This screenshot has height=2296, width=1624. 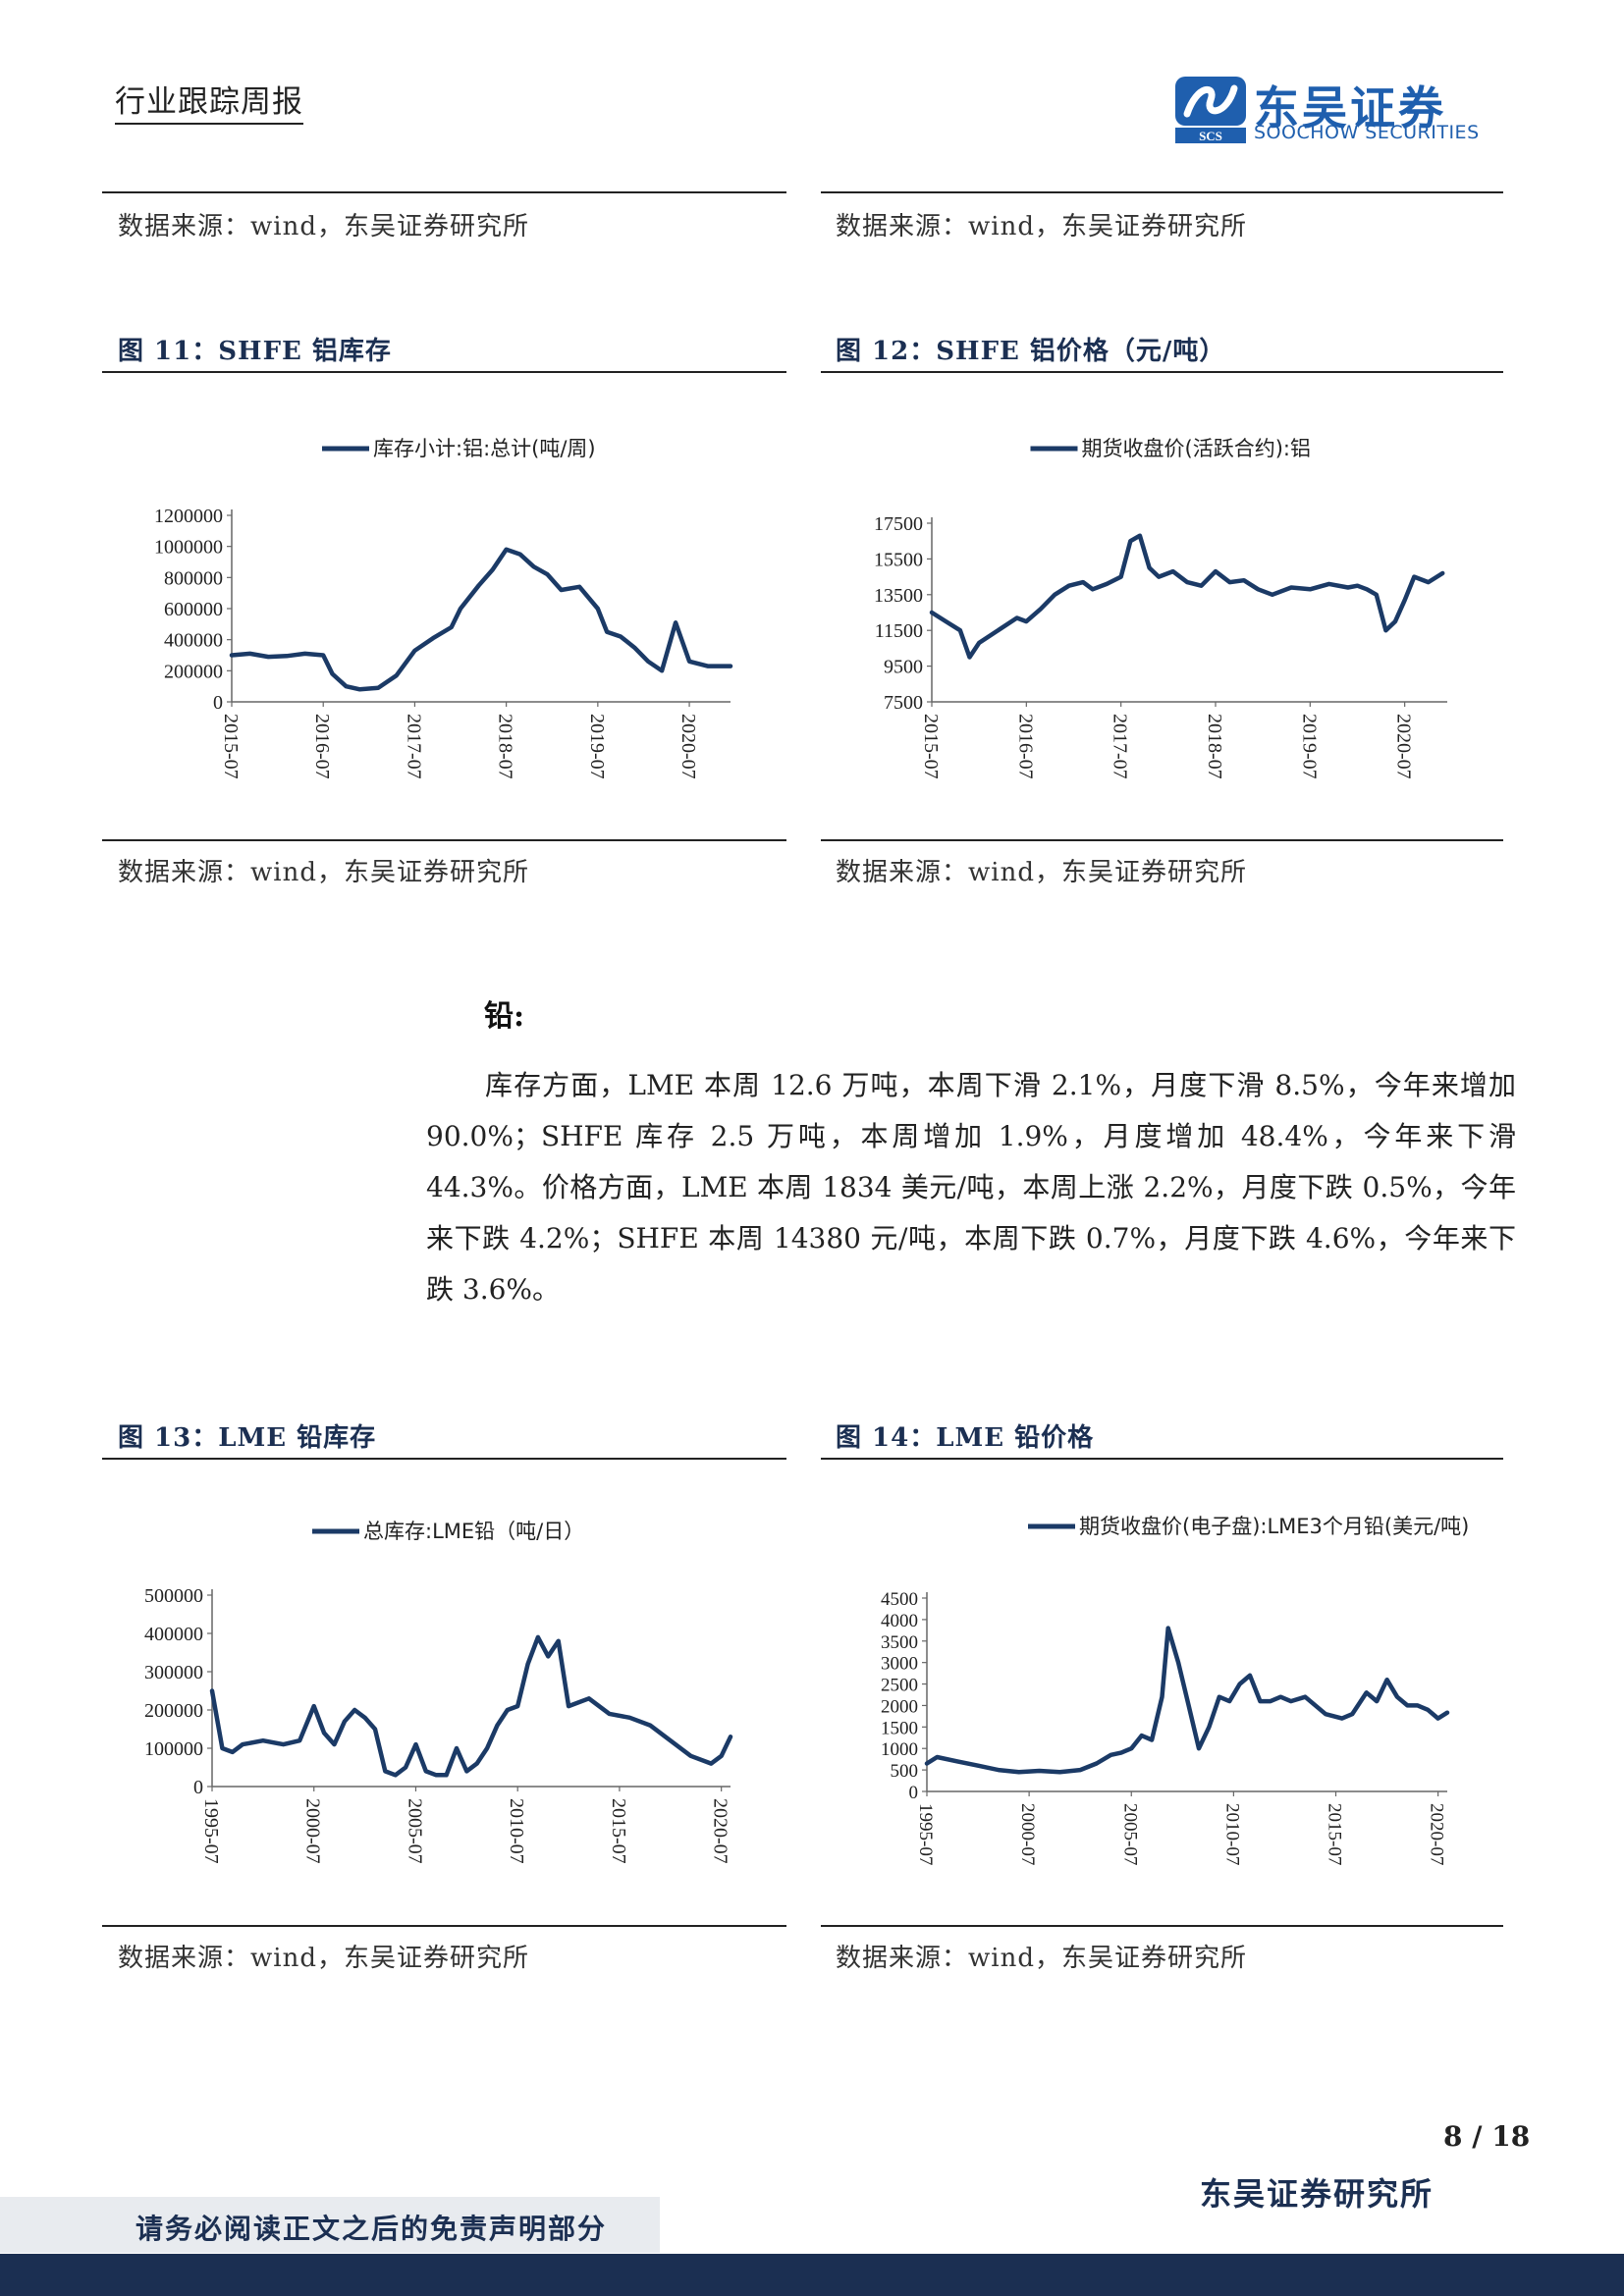 I want to click on y-tick-label: 1000000, so click(x=188, y=548).